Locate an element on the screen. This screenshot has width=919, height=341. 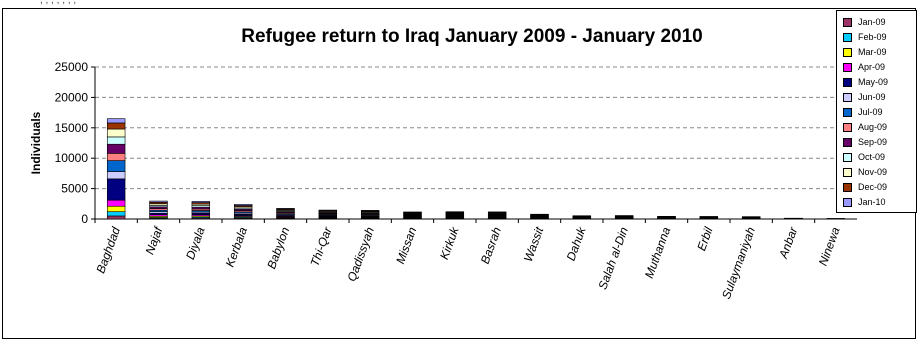
x-tick-label: Wassit is located at coordinates (534, 244).